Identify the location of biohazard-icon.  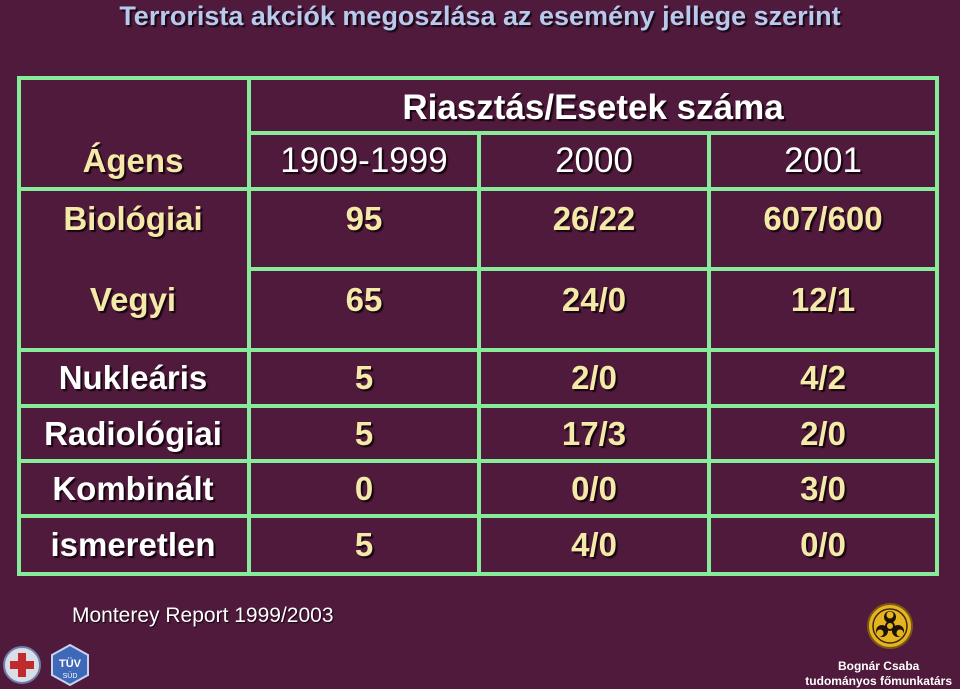
(890, 626).